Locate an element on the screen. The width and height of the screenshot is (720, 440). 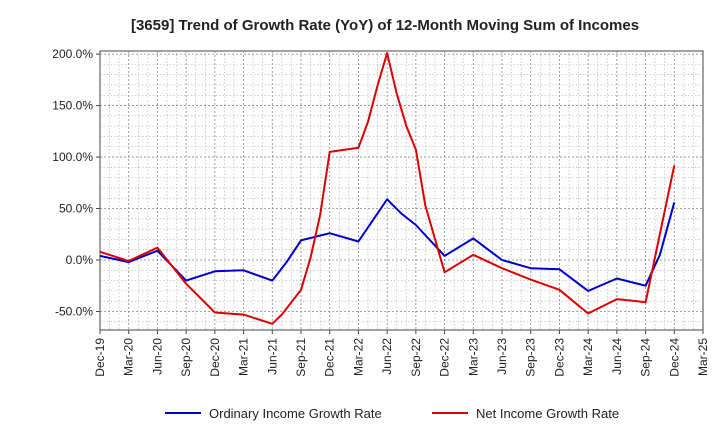
x-tick-label: Mar-25 is located at coordinates (703, 357).